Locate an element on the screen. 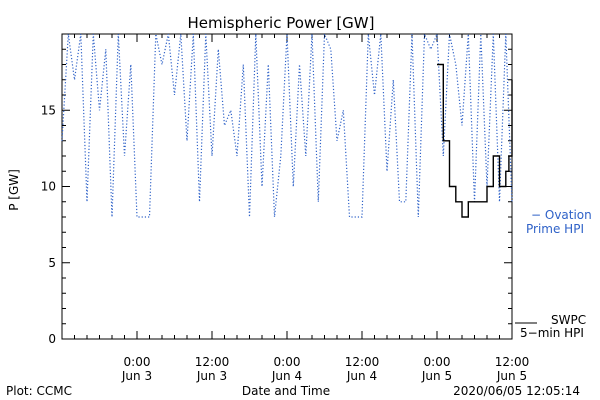 Image resolution: width=600 pixels, height=400 pixels. chart-title: Hemispheric Power [GW] is located at coordinates (281, 23).